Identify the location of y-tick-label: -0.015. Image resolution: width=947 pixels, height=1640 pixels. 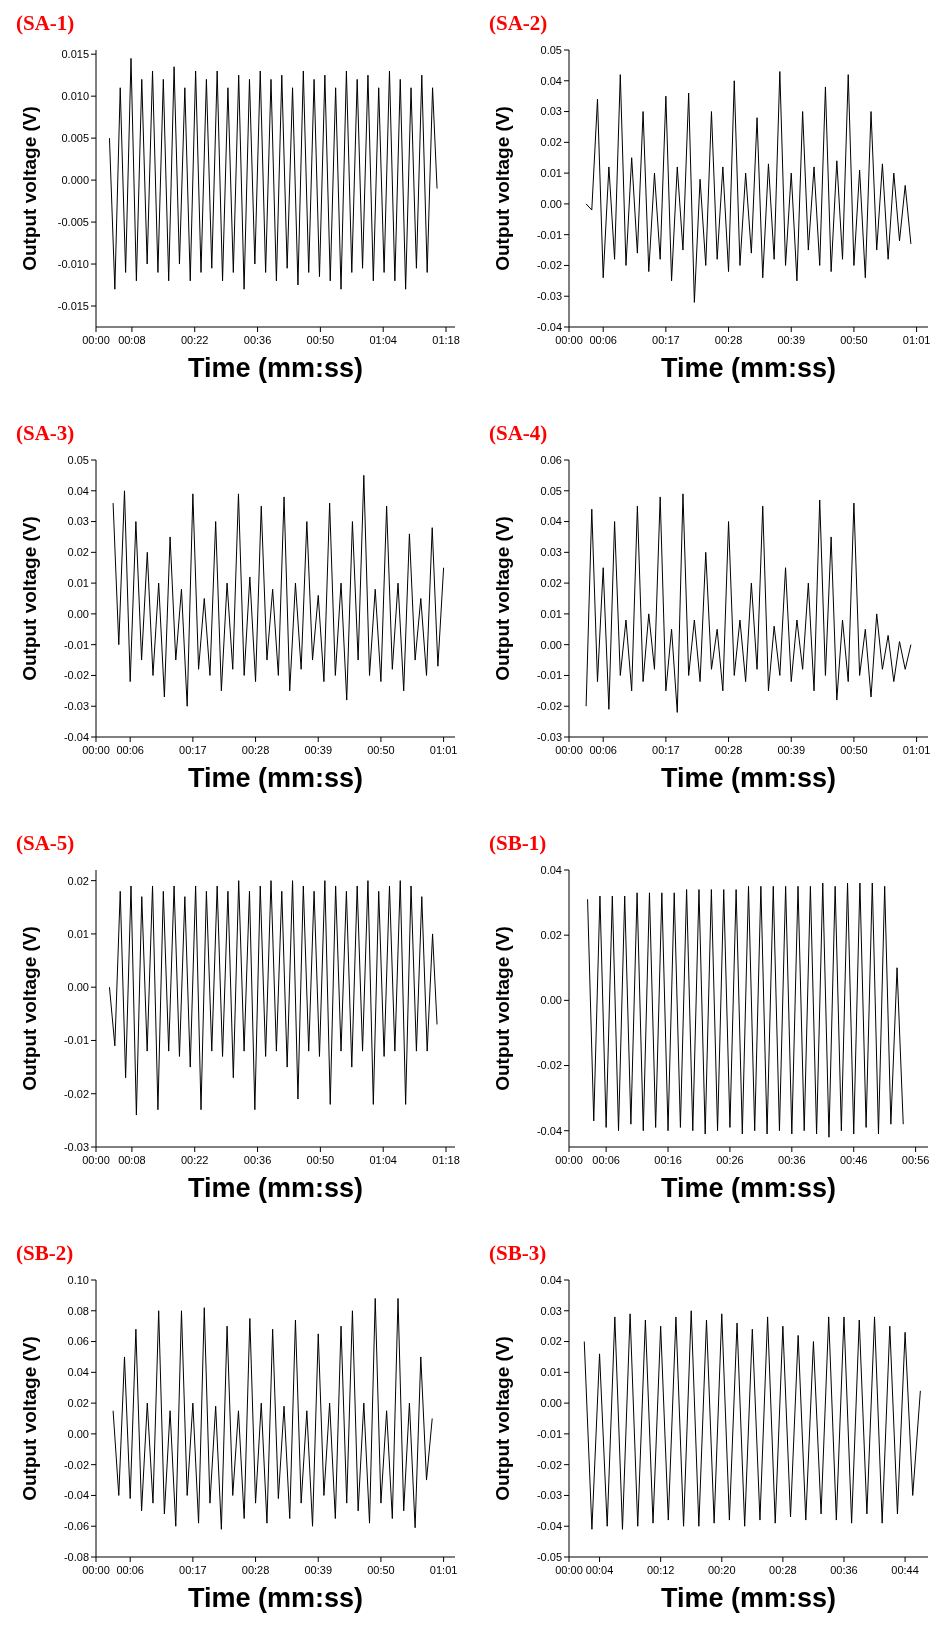
(73, 305).